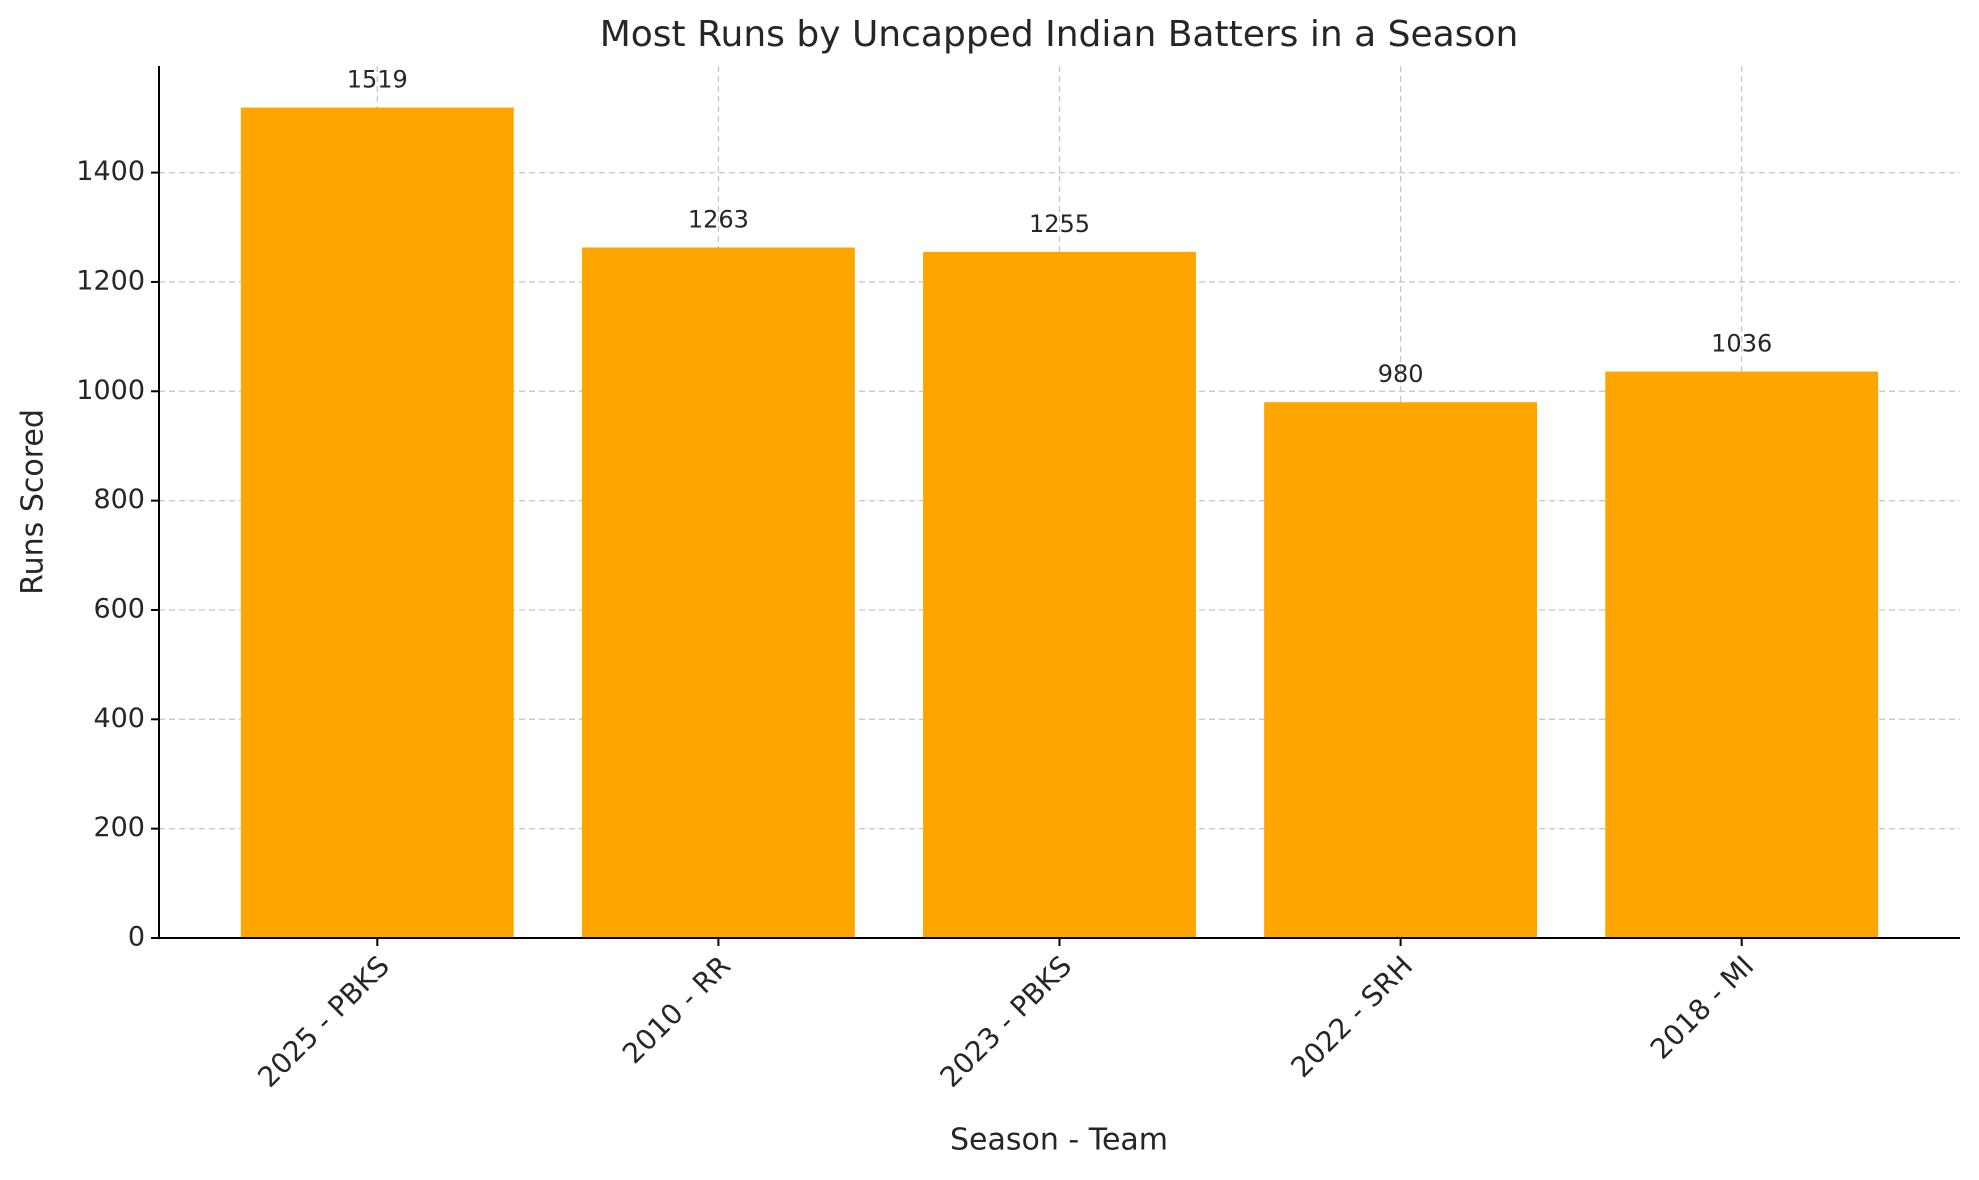 This screenshot has width=1979, height=1180. Describe the element at coordinates (323, 1021) in the screenshot. I see `x-tick-label: 2025 - PBKS` at that location.